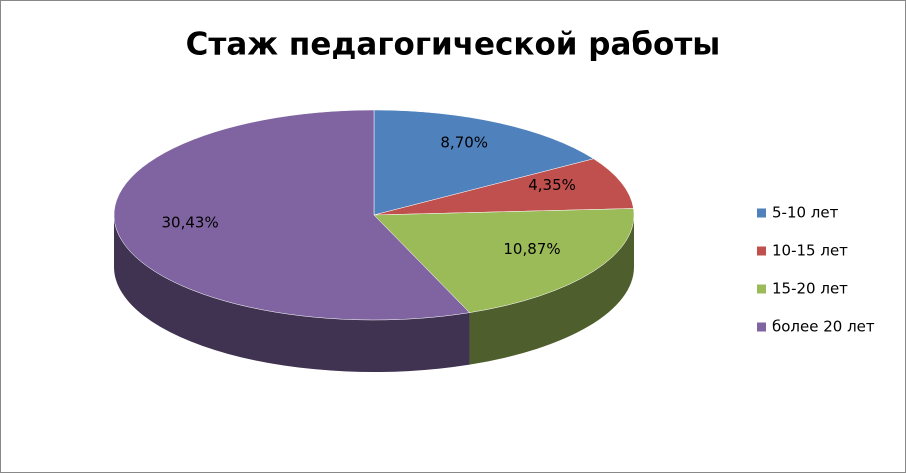  Describe the element at coordinates (810, 289) in the screenshot. I see `legend-label: 15-20 лет` at that location.